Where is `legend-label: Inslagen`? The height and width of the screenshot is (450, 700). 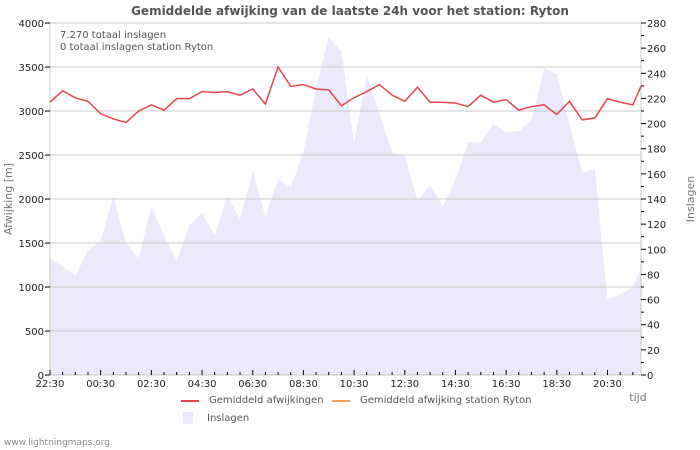
legend-label: Inslagen is located at coordinates (228, 418).